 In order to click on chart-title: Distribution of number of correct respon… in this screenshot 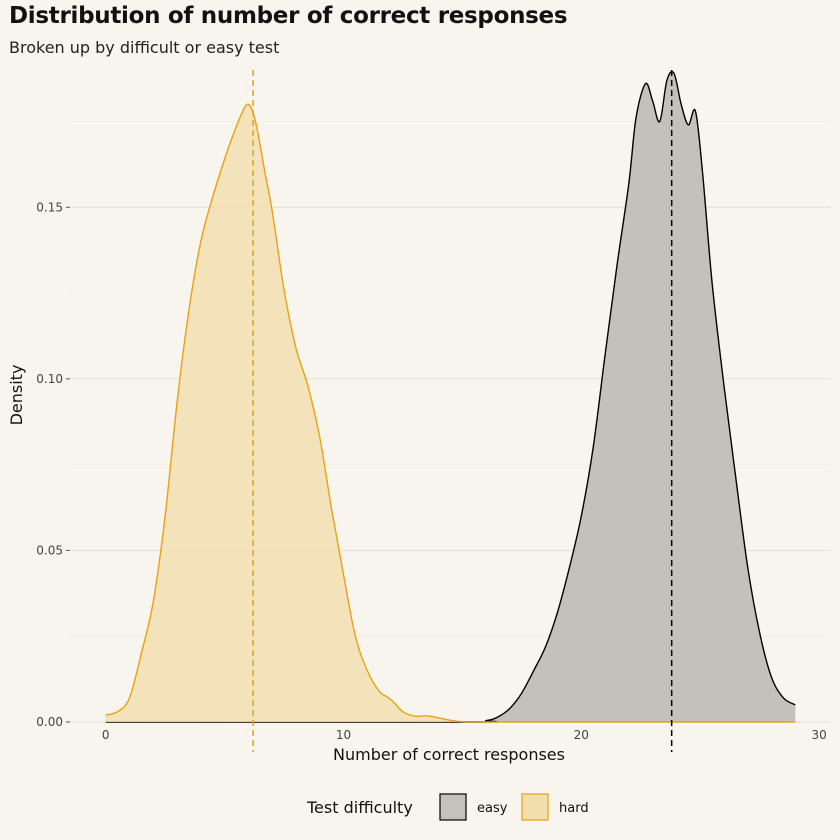, I will do `click(288, 16)`.